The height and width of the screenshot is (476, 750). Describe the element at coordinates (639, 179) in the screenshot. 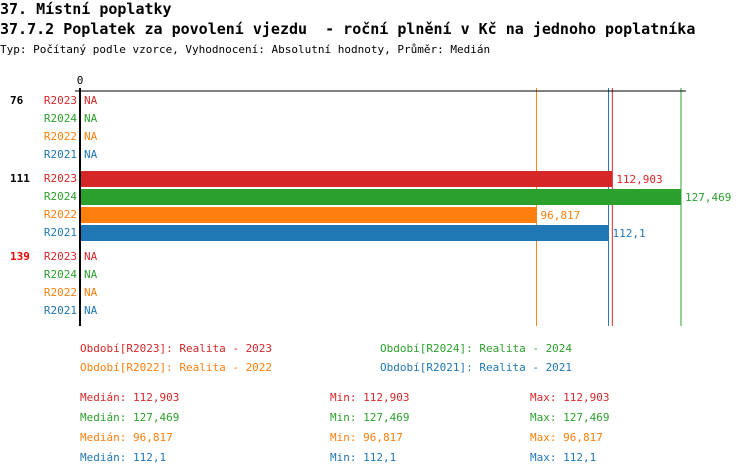

I see `value-label: 112,903` at that location.